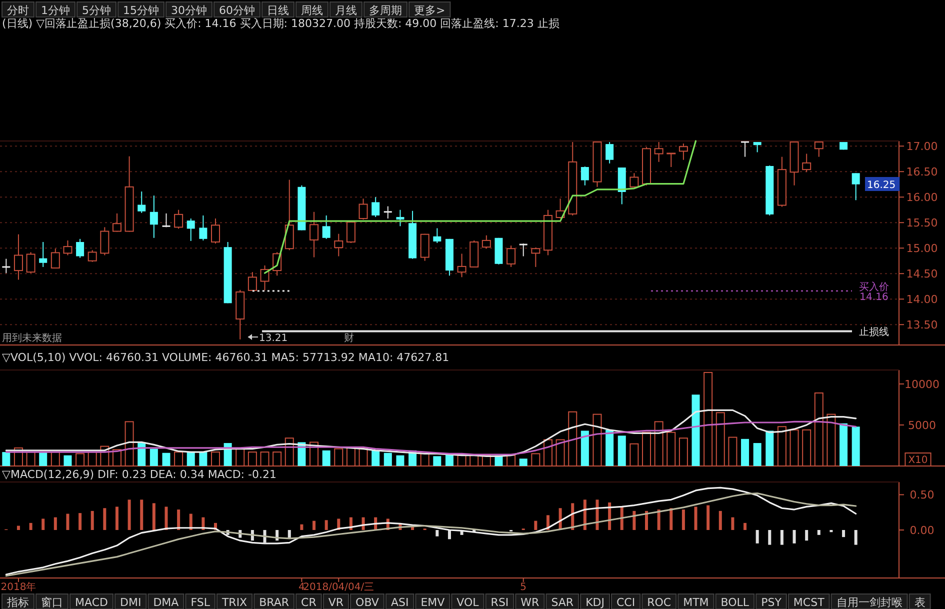 The image size is (945, 609). What do you see at coordinates (922, 325) in the screenshot?
I see `y-tick-label: 13.50` at bounding box center [922, 325].